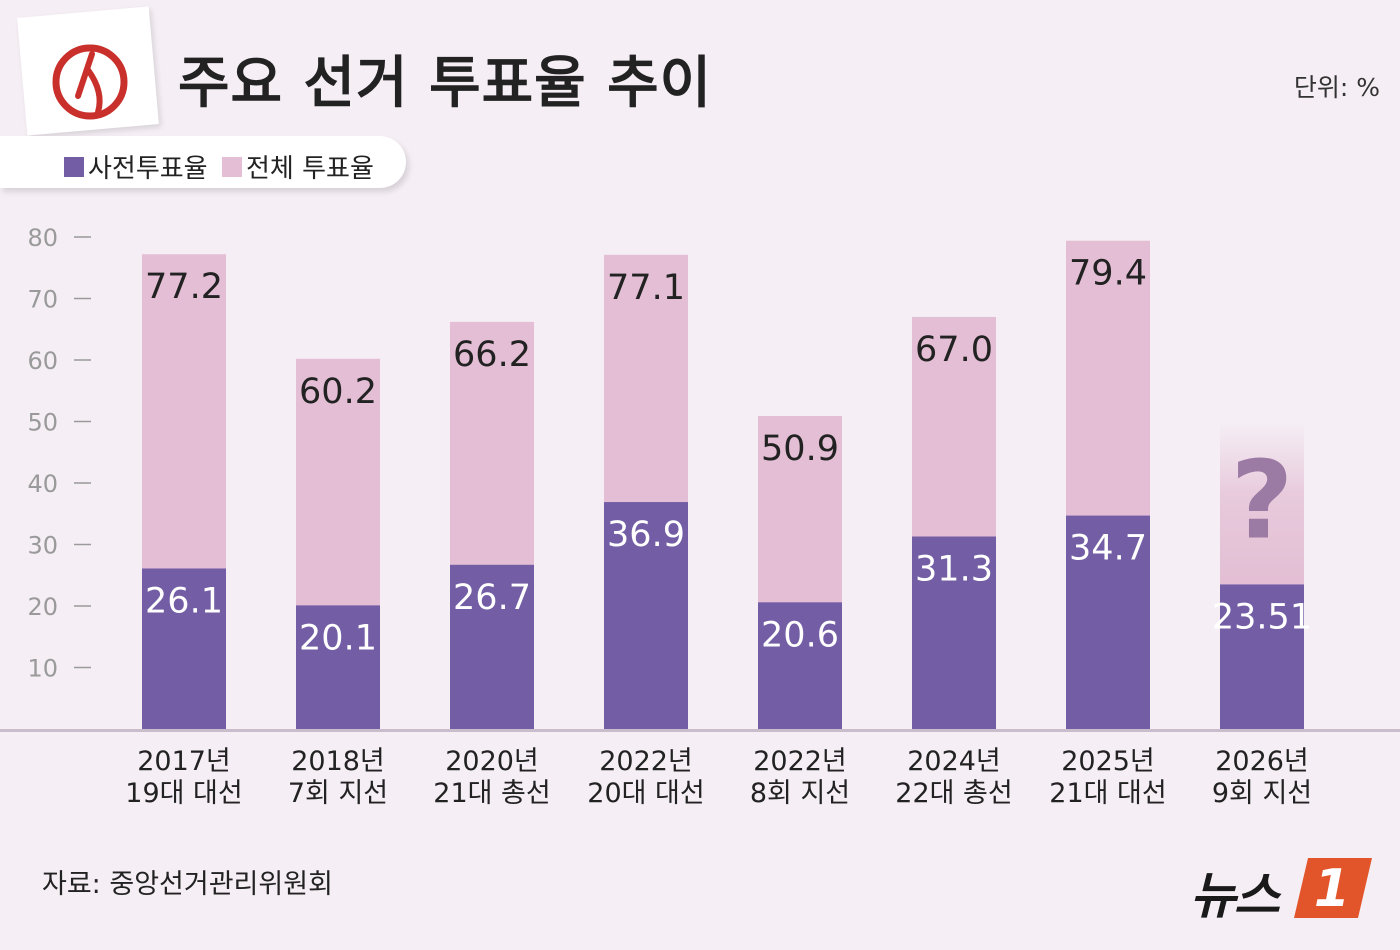  I want to click on legend-label-total: 전체 투표율, so click(310, 169).